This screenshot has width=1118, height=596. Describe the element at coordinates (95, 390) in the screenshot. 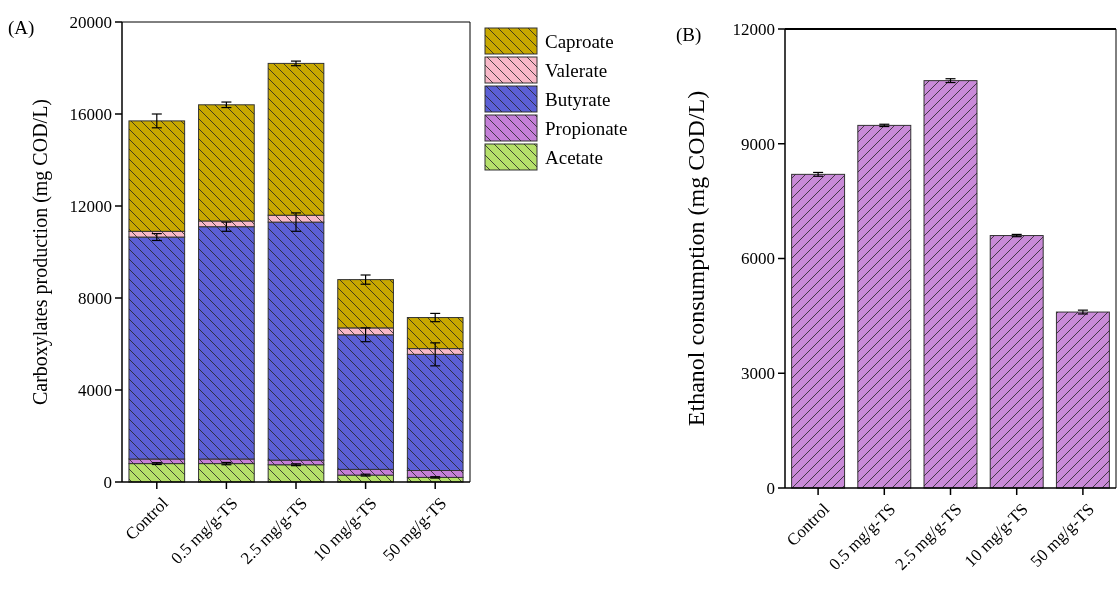

I see `y-tick-label: 4000` at that location.